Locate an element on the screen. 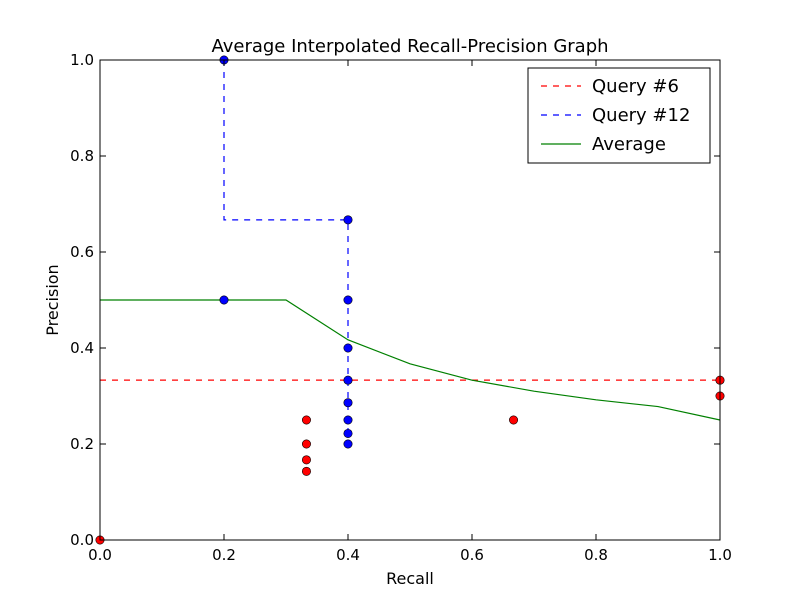 This screenshot has width=800, height=600. x-tick-label: 1.0 is located at coordinates (720, 555).